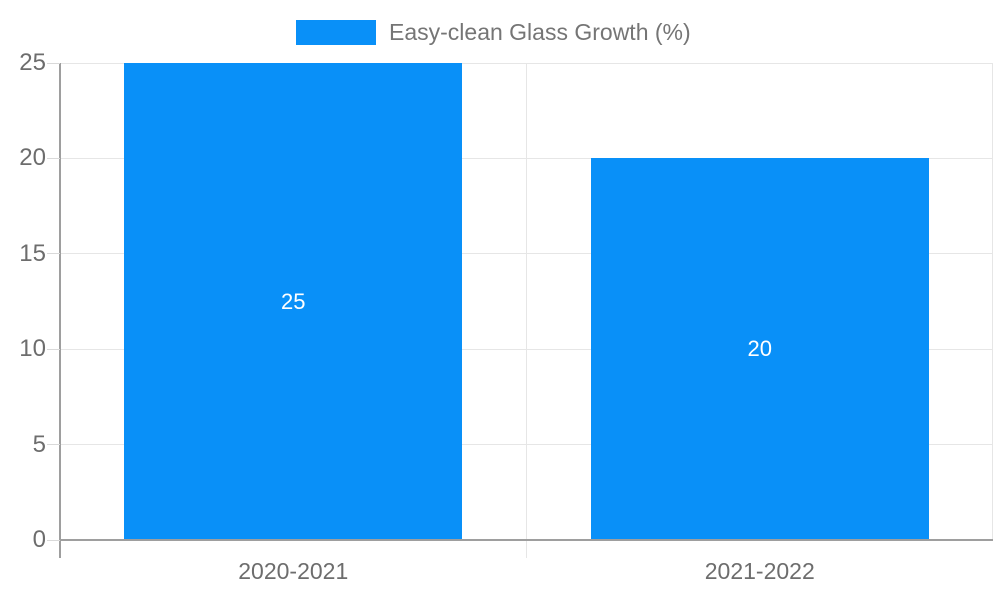  Describe the element at coordinates (60, 310) in the screenshot. I see `y-axis-line` at that location.